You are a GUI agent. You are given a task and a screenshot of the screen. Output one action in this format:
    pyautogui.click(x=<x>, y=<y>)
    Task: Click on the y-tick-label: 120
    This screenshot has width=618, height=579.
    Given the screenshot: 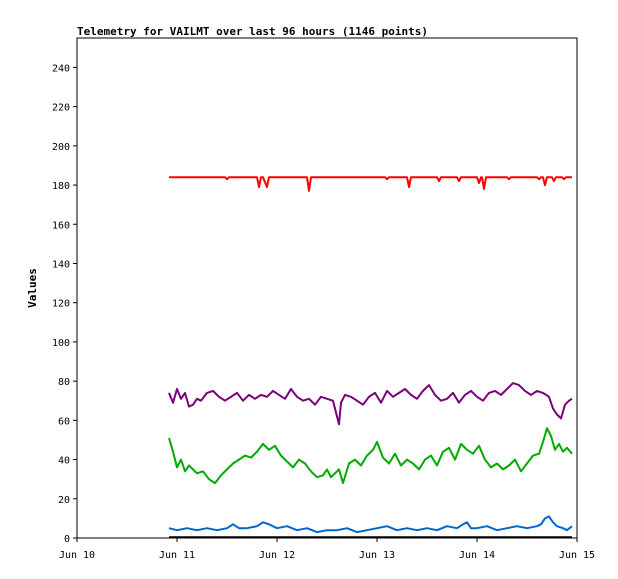 What is the action you would take?
    pyautogui.click(x=61, y=304)
    